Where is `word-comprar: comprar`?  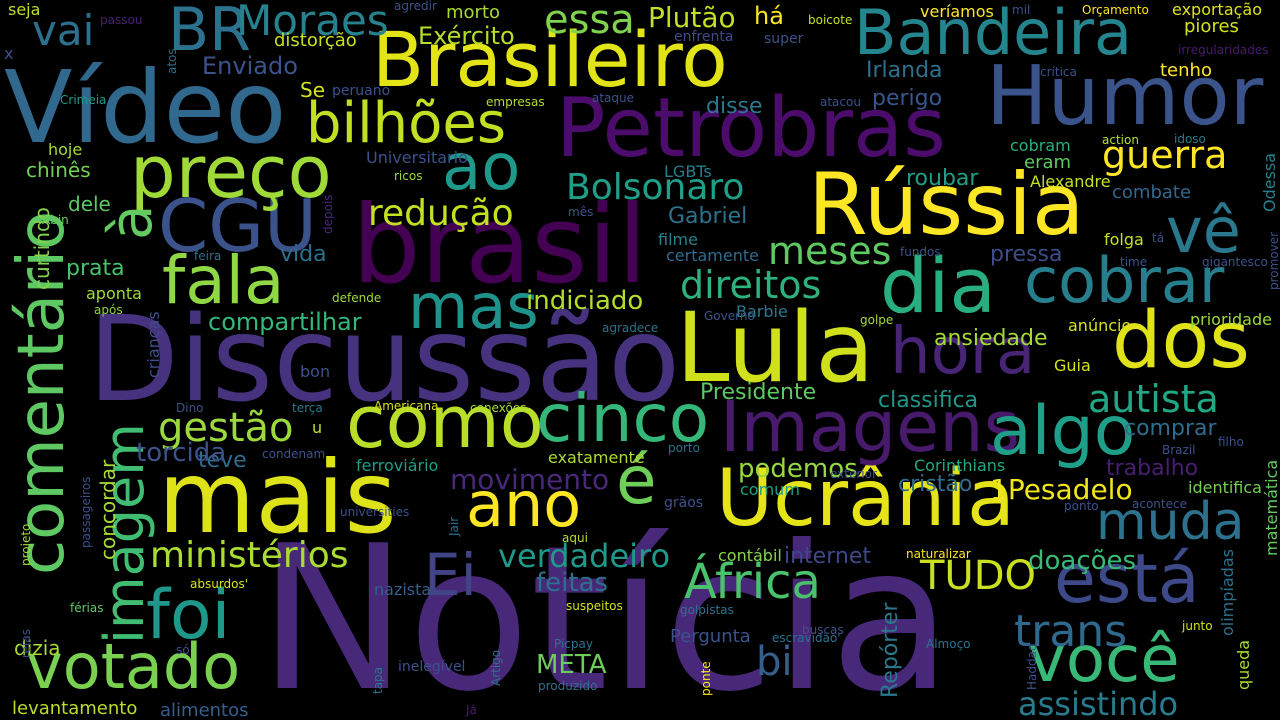 word-comprar: comprar is located at coordinates (1170, 428).